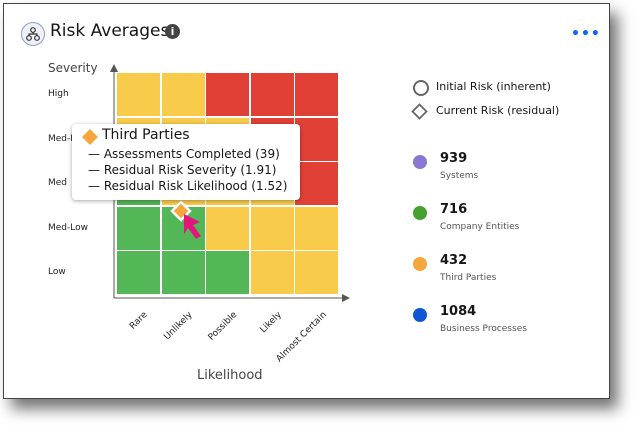  I want to click on series-label: Third Parties, so click(468, 278).